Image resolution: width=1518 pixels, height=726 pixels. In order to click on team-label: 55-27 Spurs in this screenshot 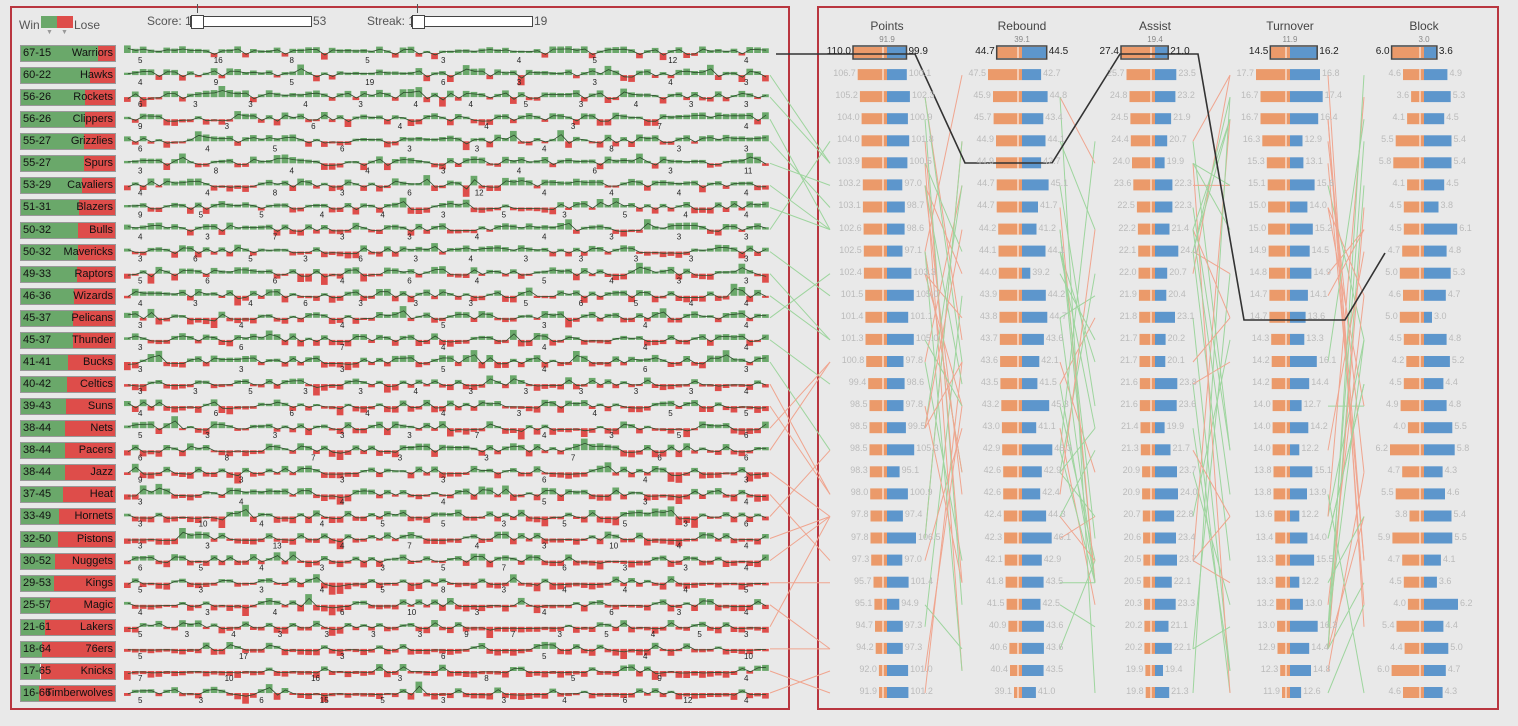, I will do `click(68, 164)`.